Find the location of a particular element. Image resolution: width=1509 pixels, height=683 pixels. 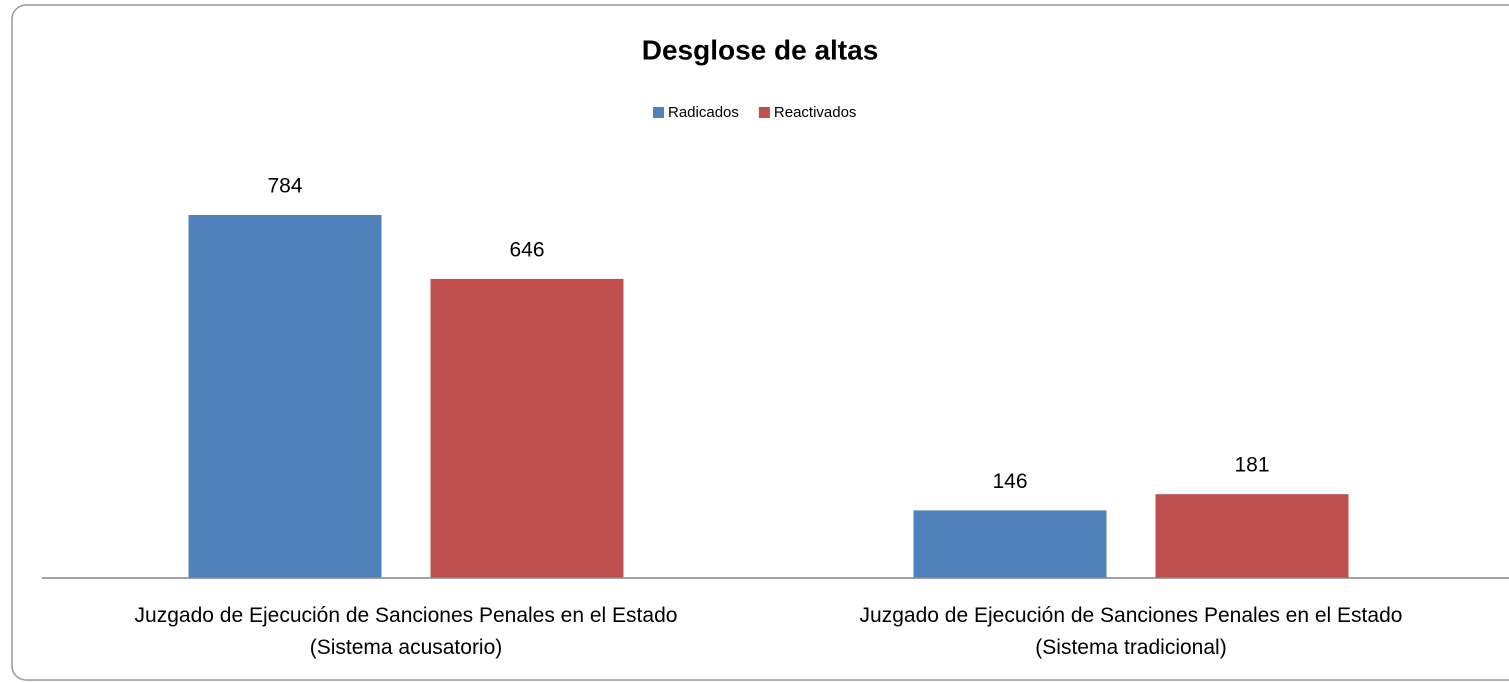

legend-label: Radicados is located at coordinates (703, 112).